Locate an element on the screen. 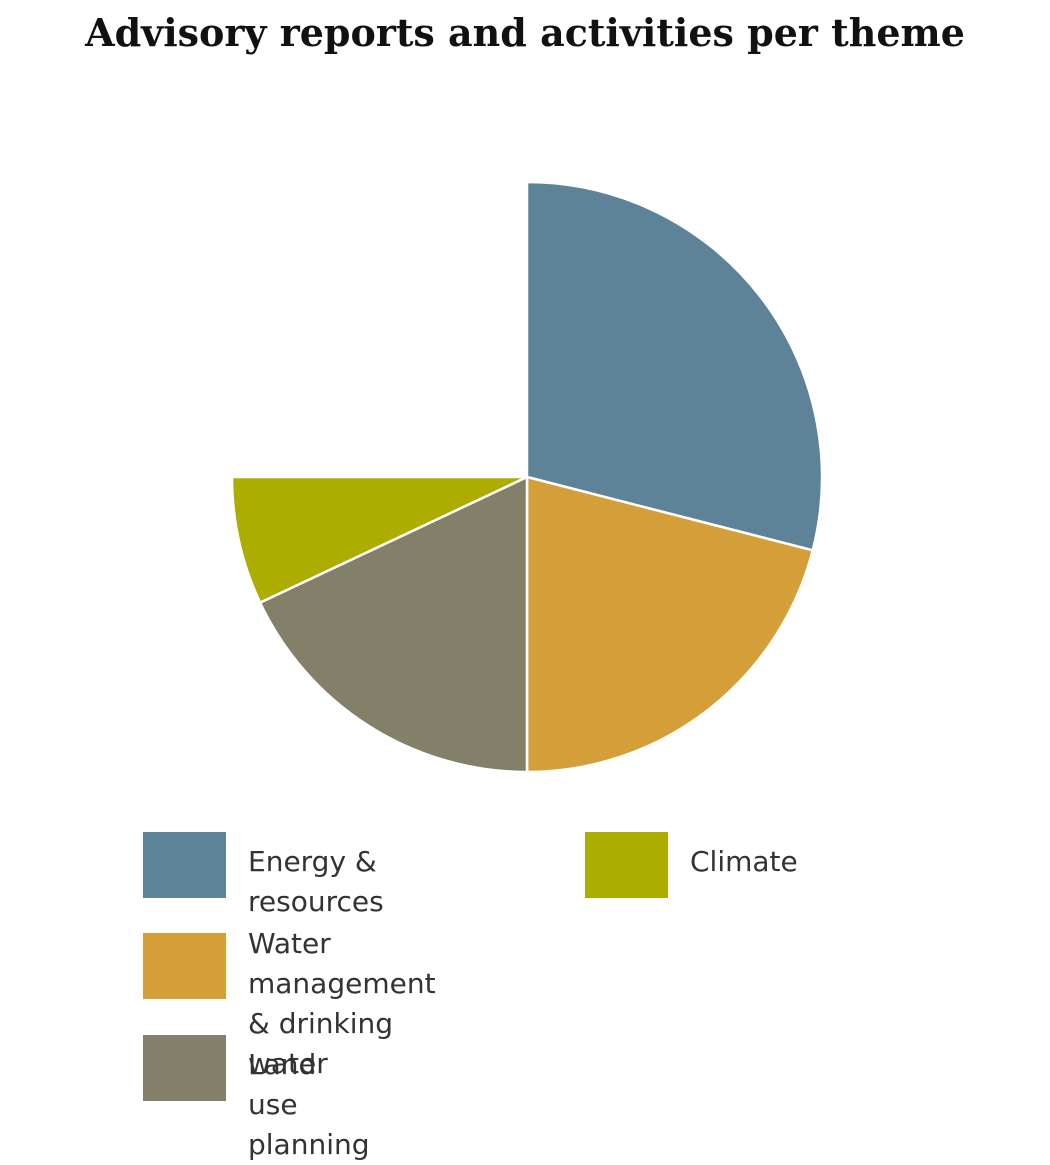 The image size is (1050, 1165). legend-swatch-water-management is located at coordinates (184, 966).